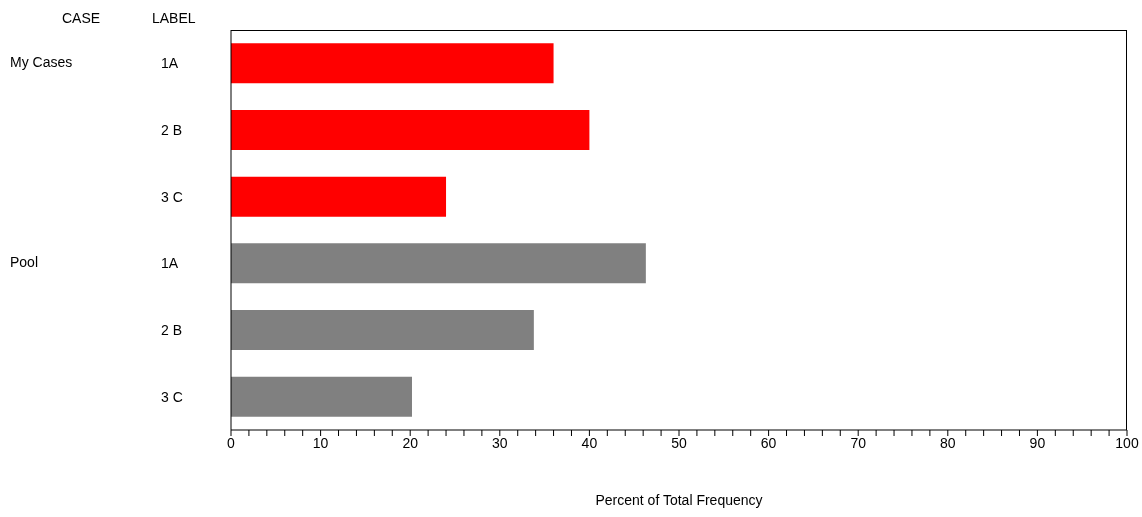 The height and width of the screenshot is (517, 1142). I want to click on x-tick-label: 80, so click(948, 442).